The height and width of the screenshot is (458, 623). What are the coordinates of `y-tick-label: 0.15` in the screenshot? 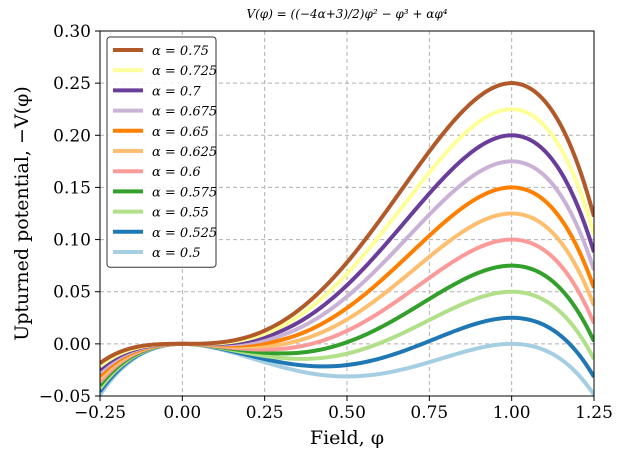 It's located at (72, 188).